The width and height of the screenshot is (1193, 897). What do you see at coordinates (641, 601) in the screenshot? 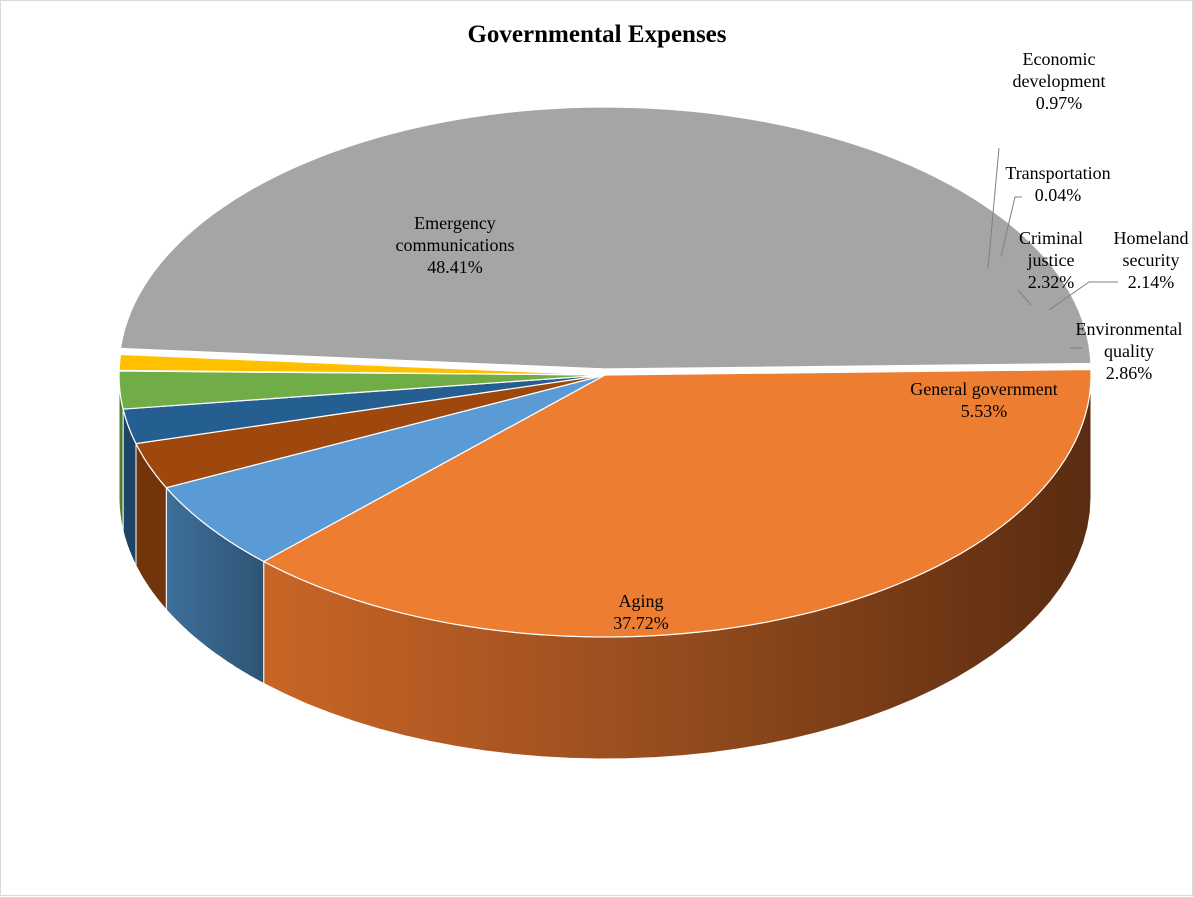
I see `label-name: Aging` at bounding box center [641, 601].